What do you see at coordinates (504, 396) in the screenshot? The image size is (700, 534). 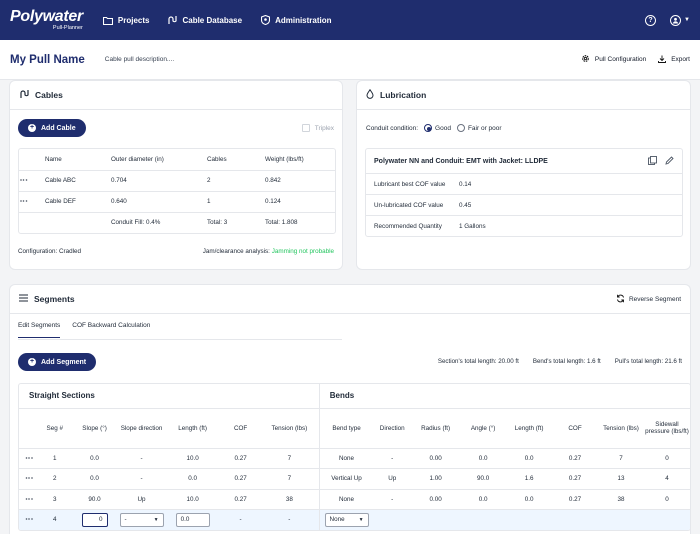 I see `bends-title: Bends` at bounding box center [504, 396].